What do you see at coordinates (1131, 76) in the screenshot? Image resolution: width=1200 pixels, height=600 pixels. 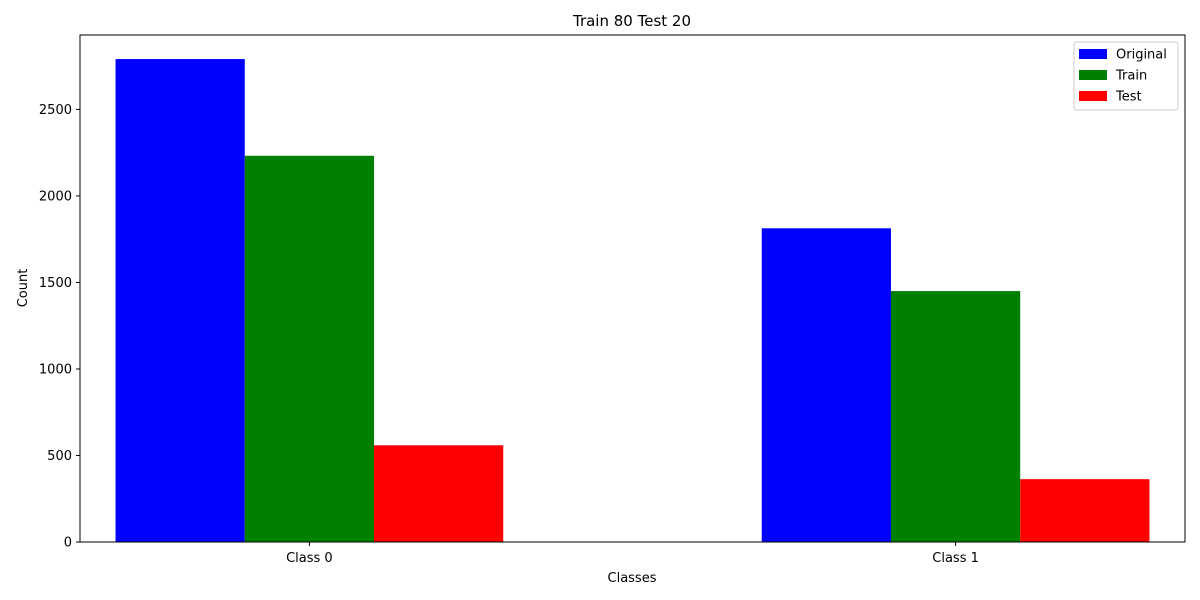 I see `legend-label-train: Train` at bounding box center [1131, 76].